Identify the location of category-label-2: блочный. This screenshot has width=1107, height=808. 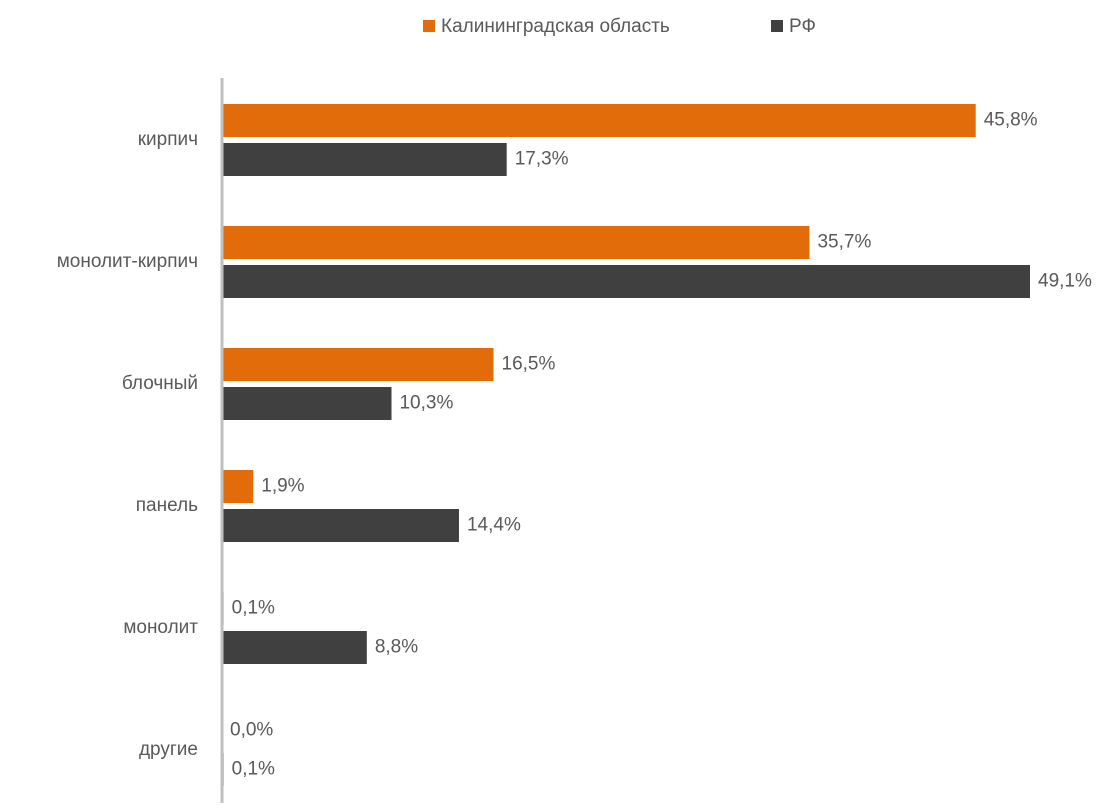
(160, 383).